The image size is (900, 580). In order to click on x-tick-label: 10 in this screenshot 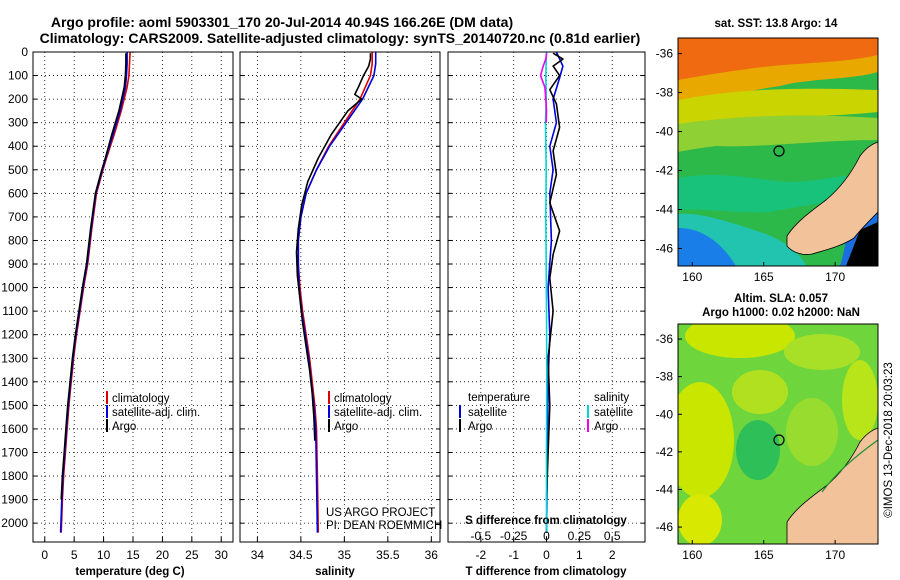, I will do `click(104, 555)`.